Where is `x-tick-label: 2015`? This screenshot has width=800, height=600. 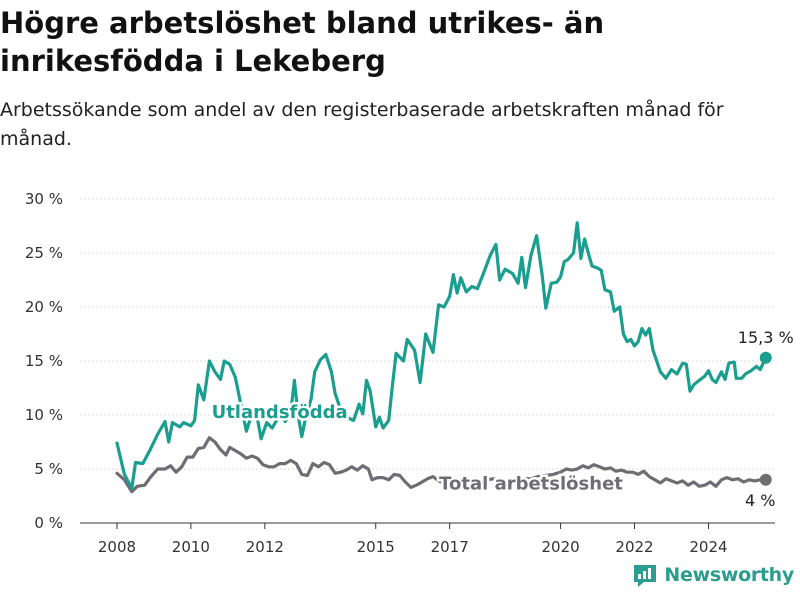
x-tick-label: 2015 is located at coordinates (376, 547).